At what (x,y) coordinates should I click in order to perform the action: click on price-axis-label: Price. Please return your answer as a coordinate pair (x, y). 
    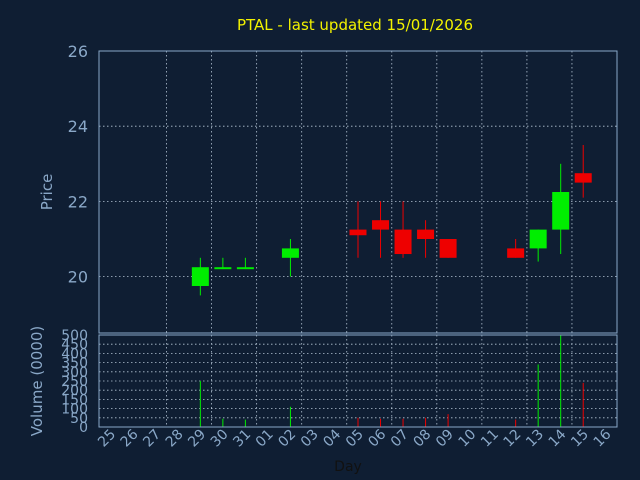
    Looking at the image, I should click on (47, 192).